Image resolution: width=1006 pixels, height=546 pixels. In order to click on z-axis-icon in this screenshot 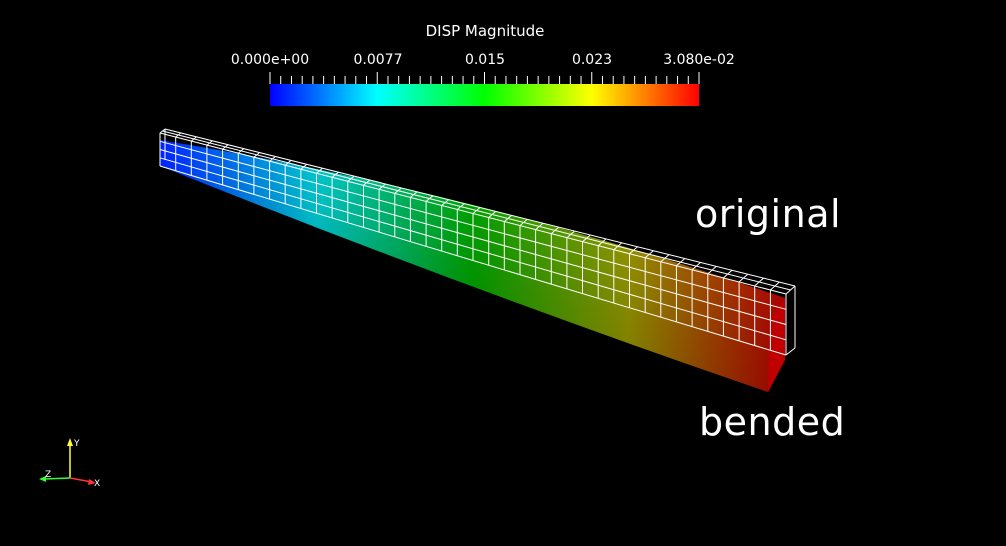, I will do `click(57, 478)`.